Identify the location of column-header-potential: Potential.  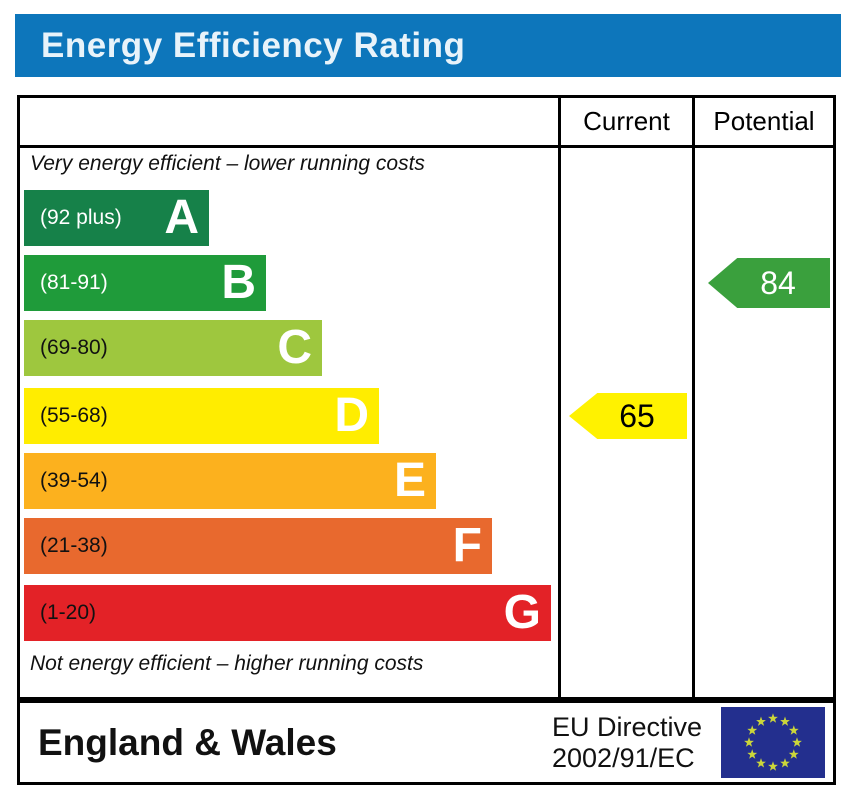
(764, 121).